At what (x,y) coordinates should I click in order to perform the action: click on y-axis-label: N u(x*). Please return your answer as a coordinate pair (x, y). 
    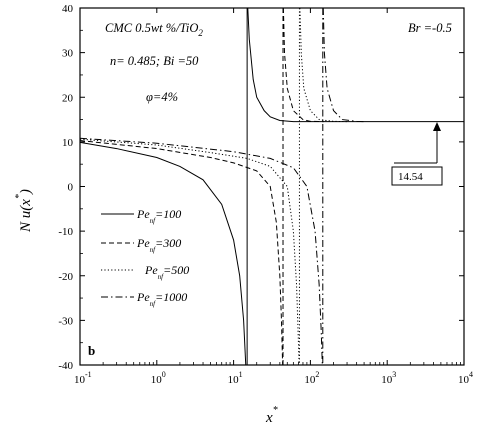
    Looking at the image, I should click on (24, 211).